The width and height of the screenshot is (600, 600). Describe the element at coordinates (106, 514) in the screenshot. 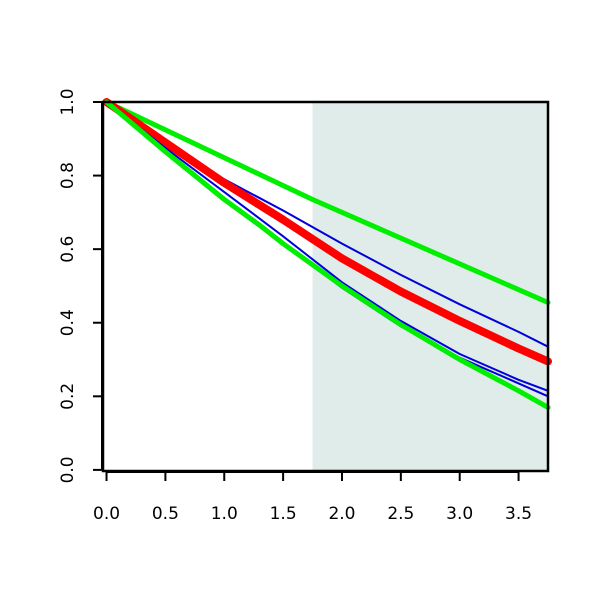

I see `x-tick-label: 0.0` at that location.